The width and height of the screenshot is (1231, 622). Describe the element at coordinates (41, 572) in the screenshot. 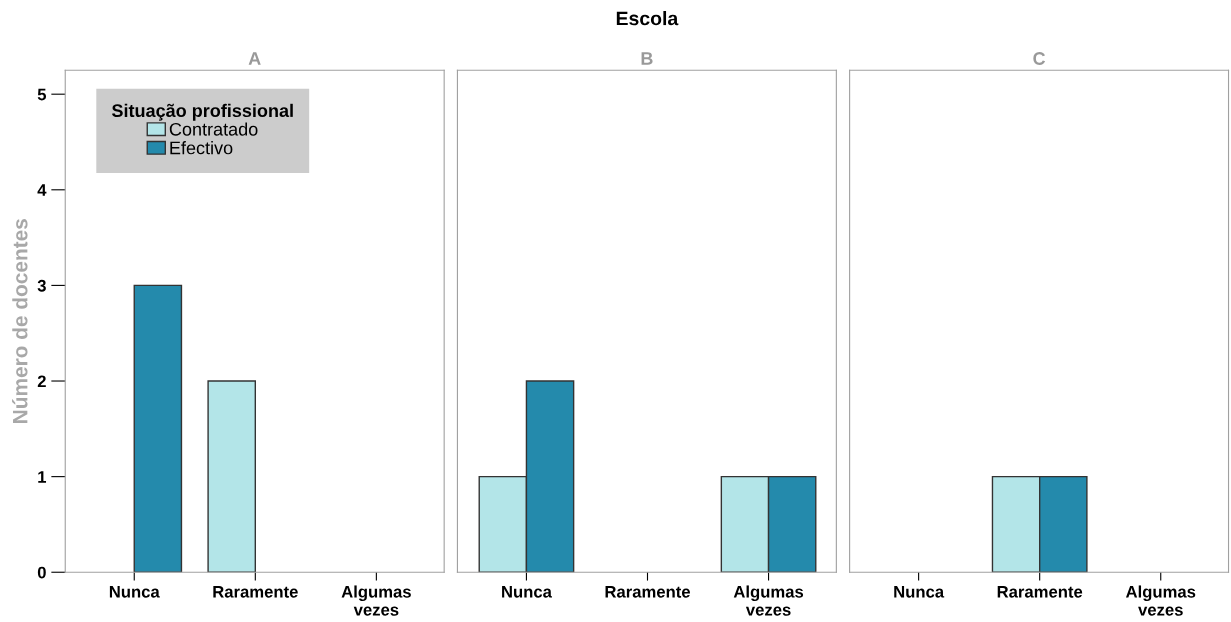

I see `y-tick-label: 0` at that location.